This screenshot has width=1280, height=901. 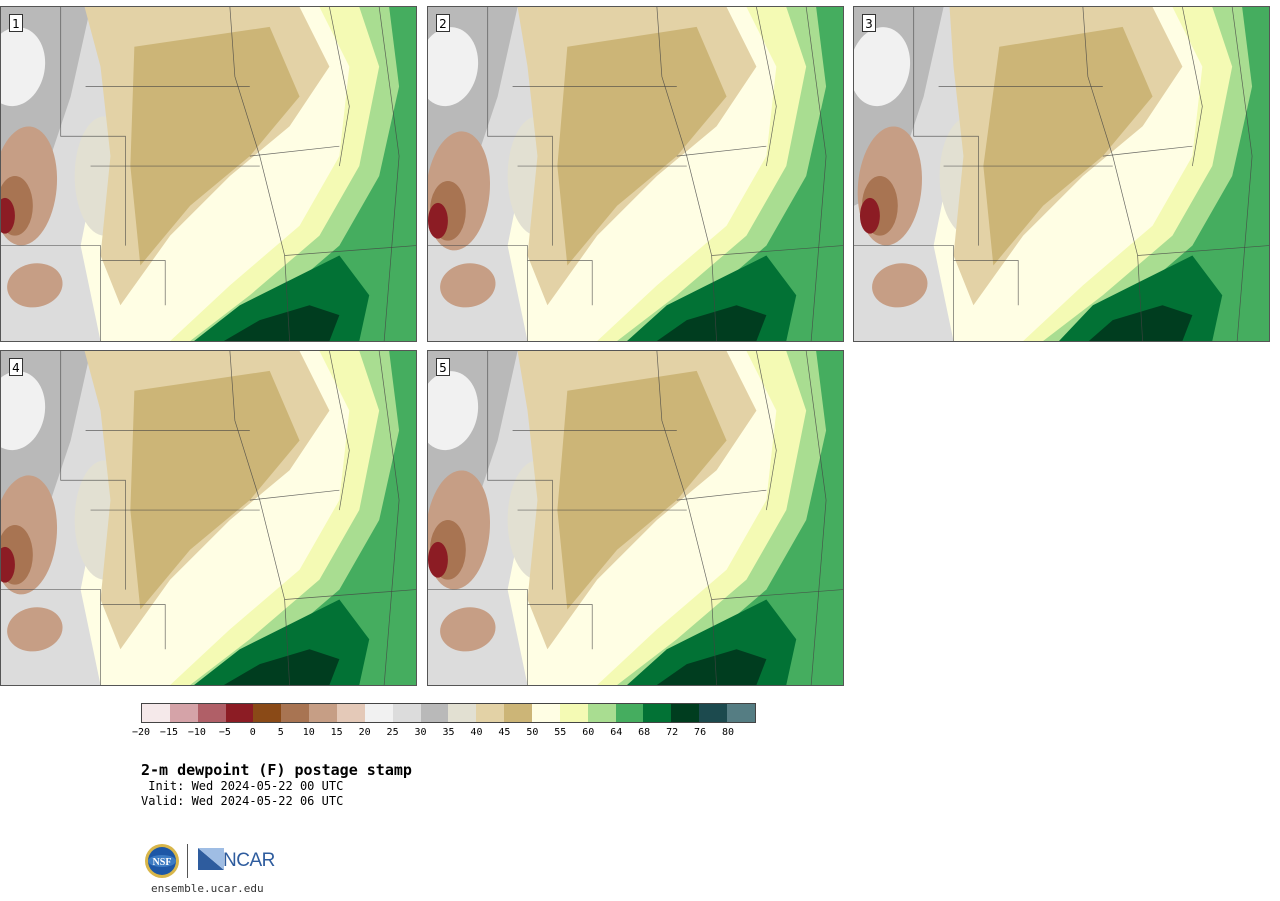 What do you see at coordinates (560, 732) in the screenshot?
I see `colorbar-tick-label: 55` at bounding box center [560, 732].